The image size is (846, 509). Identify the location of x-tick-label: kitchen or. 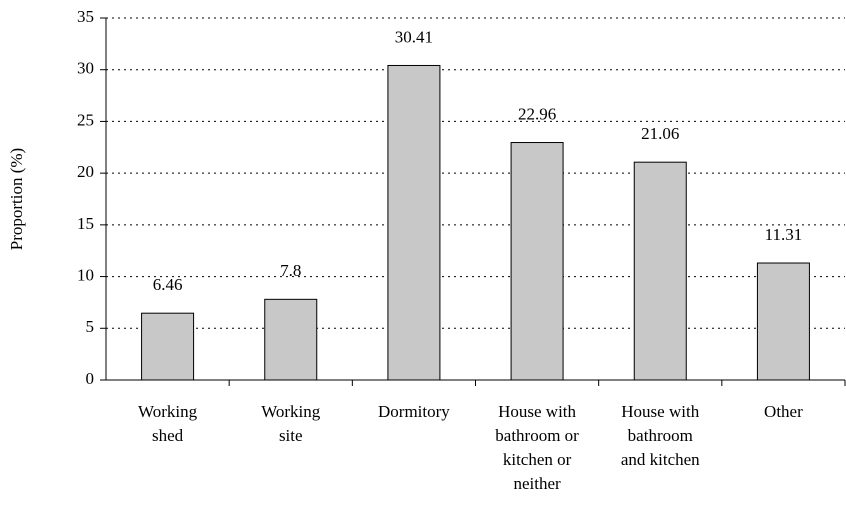
(537, 459).